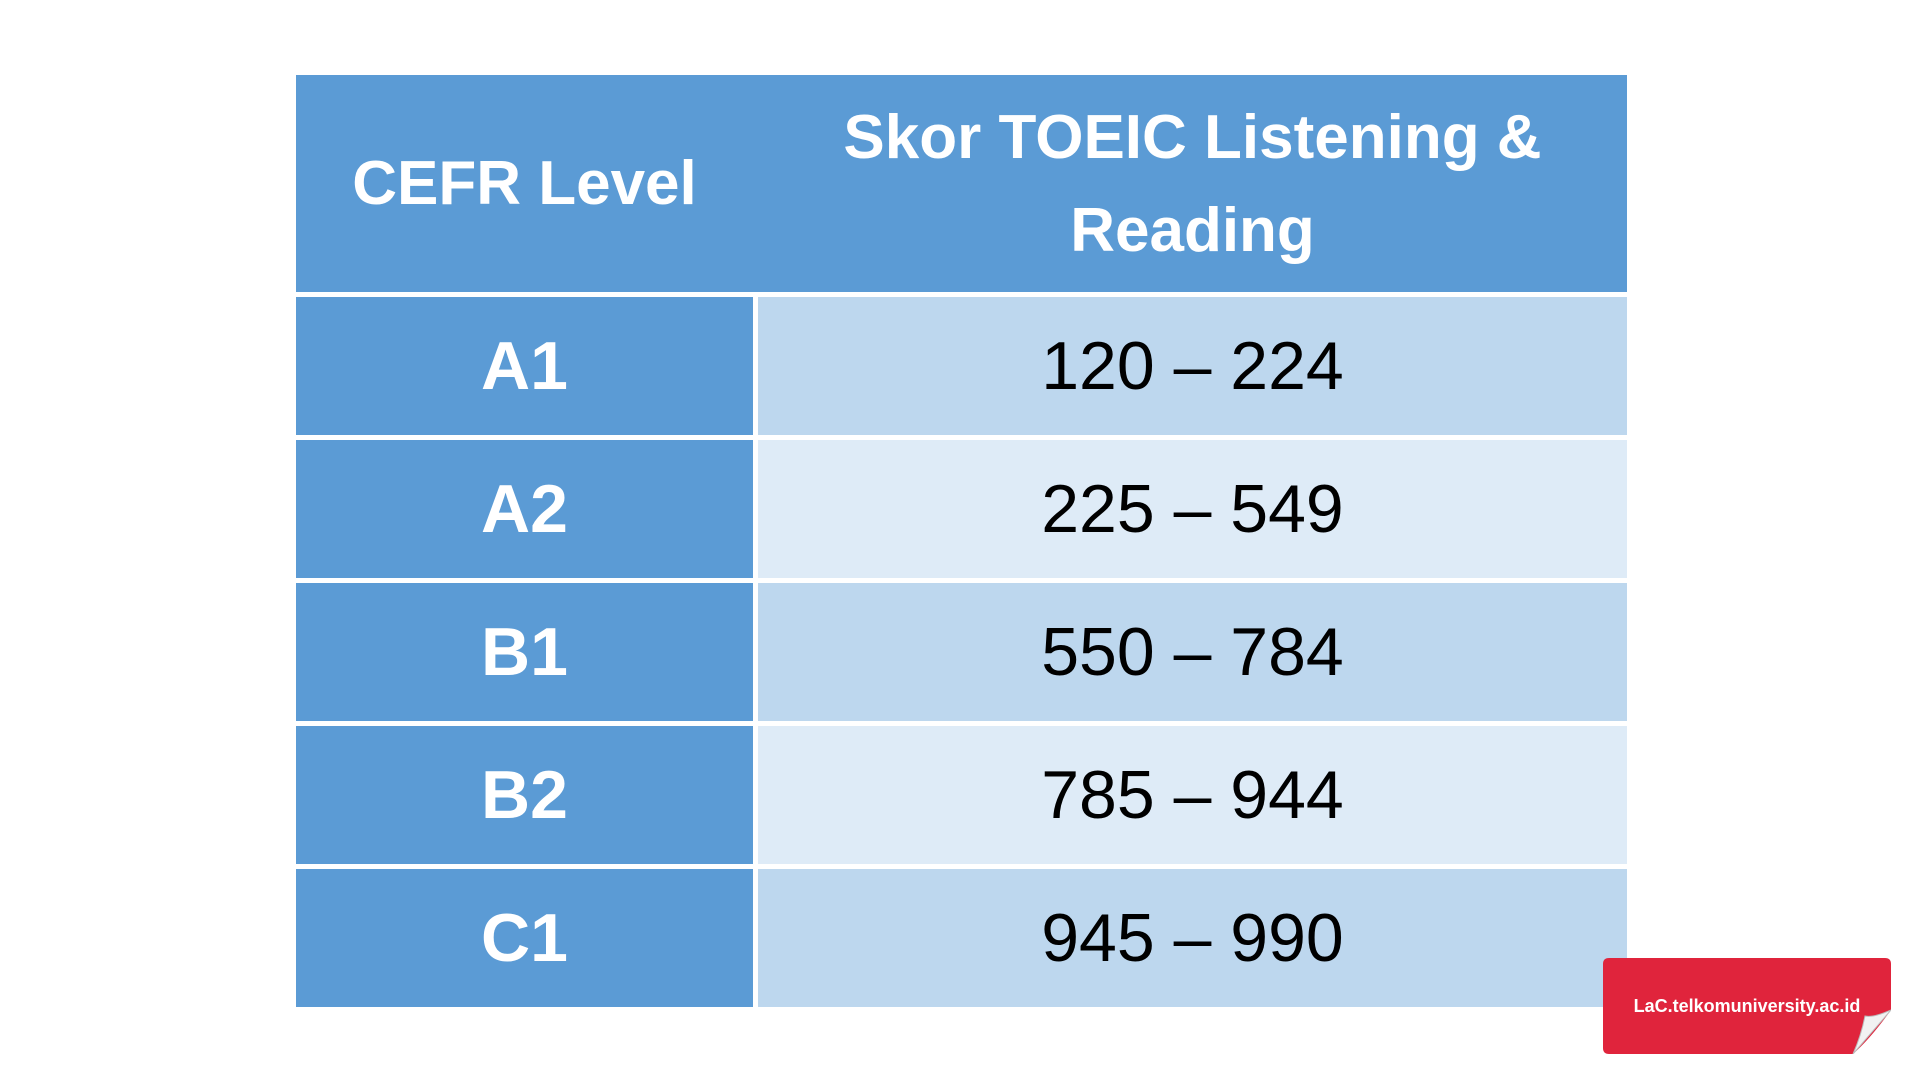 This screenshot has height=1080, width=1920. What do you see at coordinates (1190, 183) in the screenshot?
I see `header-cell: Skor TOEIC Listening & Reading` at bounding box center [1190, 183].